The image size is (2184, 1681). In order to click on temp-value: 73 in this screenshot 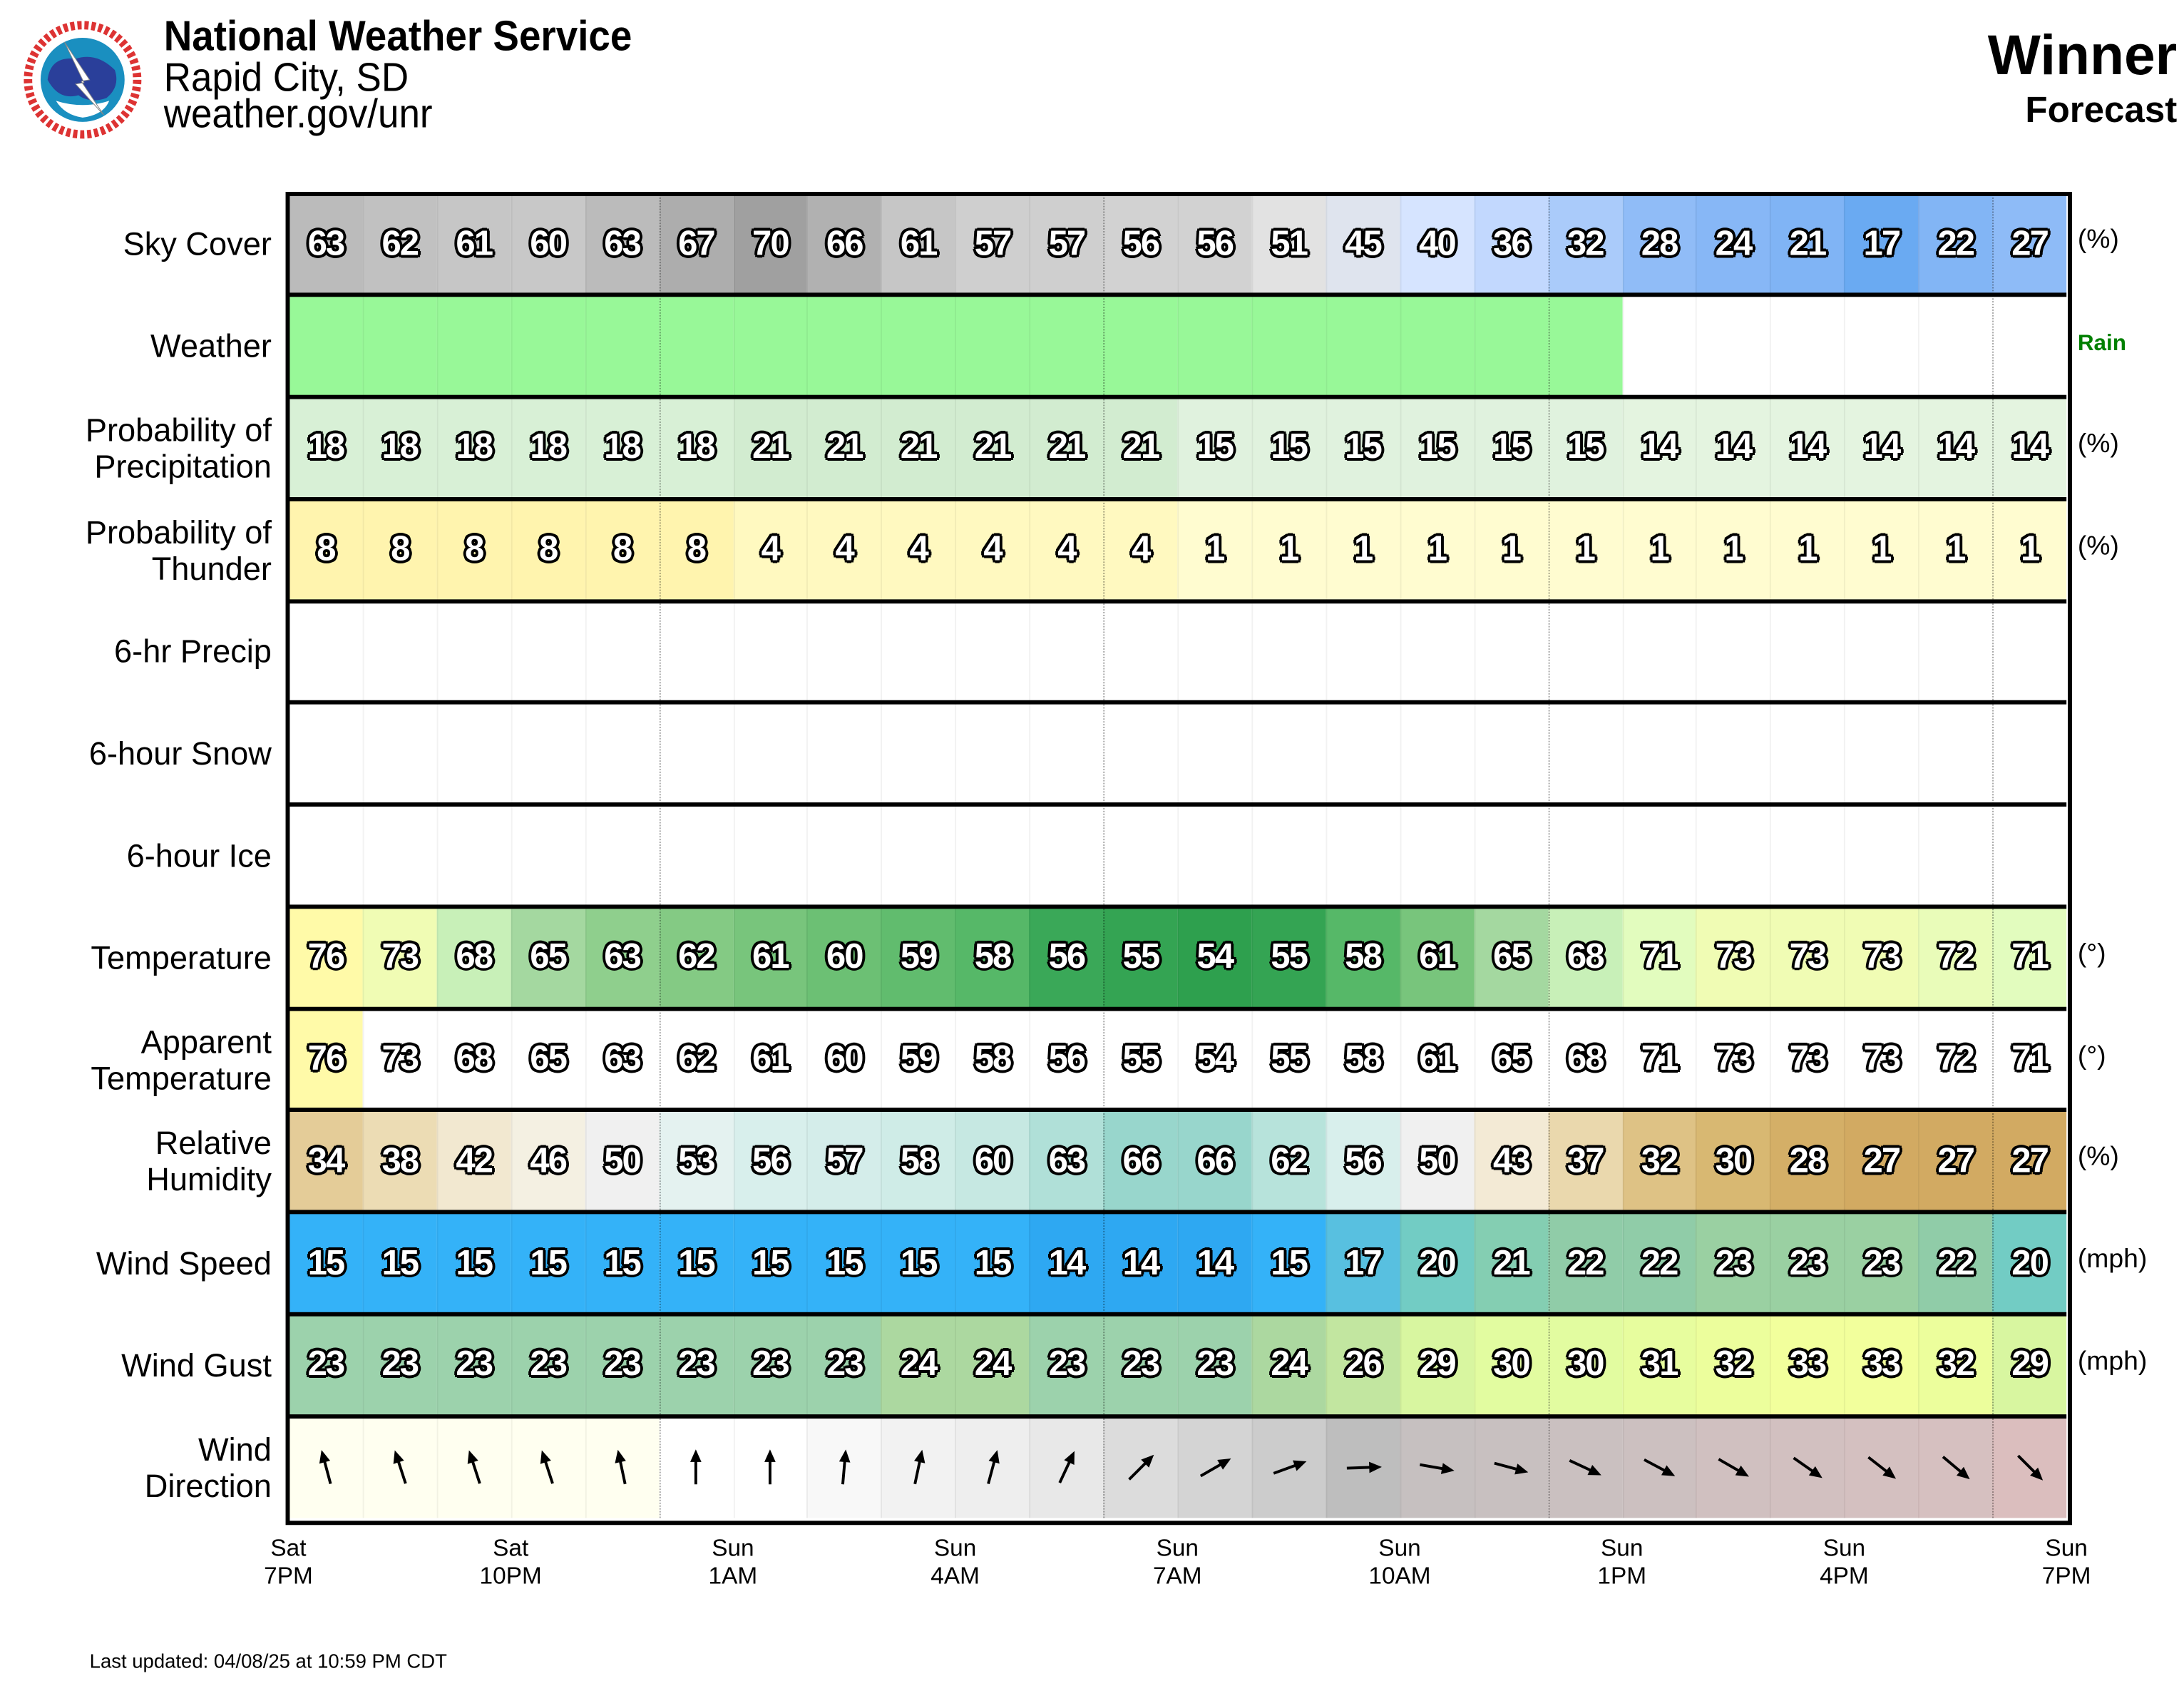, I will do `click(1734, 957)`.